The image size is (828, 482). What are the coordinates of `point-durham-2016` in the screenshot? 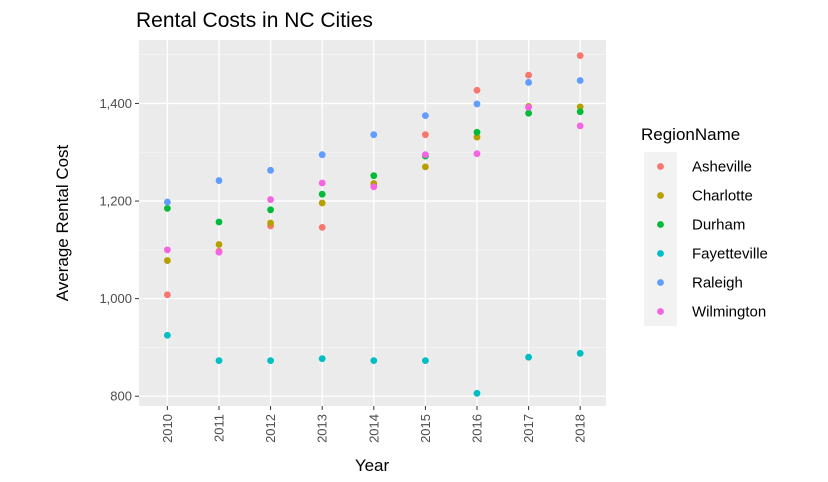 It's located at (477, 132).